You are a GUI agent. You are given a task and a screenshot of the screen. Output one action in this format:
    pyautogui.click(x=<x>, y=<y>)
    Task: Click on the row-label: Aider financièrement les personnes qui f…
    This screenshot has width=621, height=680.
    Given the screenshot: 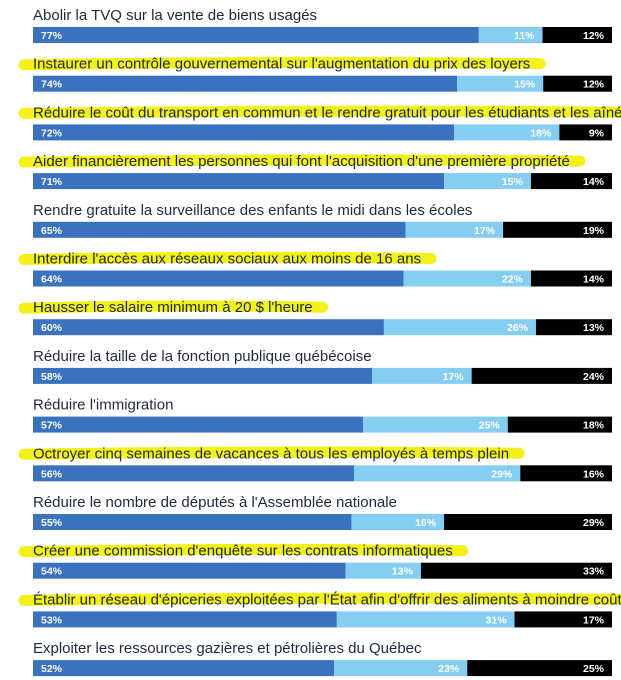 What is the action you would take?
    pyautogui.click(x=301, y=161)
    